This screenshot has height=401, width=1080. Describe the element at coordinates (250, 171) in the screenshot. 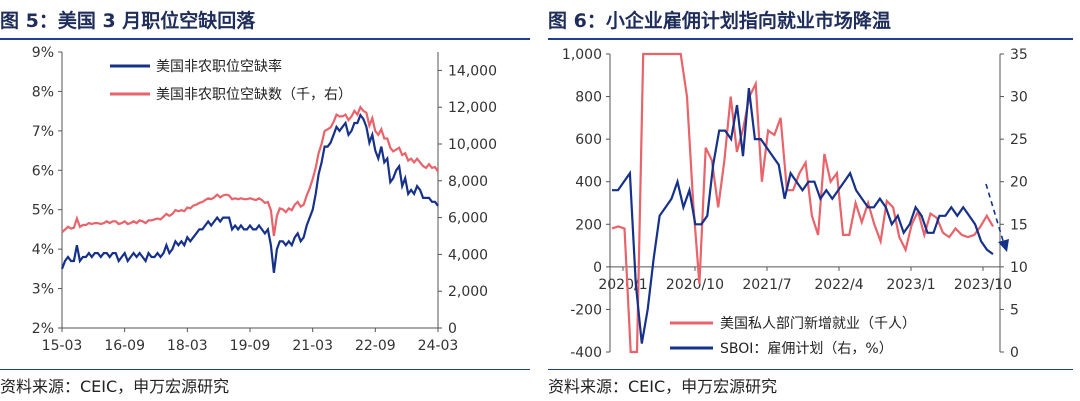

I see `series-line-openings-count` at that location.